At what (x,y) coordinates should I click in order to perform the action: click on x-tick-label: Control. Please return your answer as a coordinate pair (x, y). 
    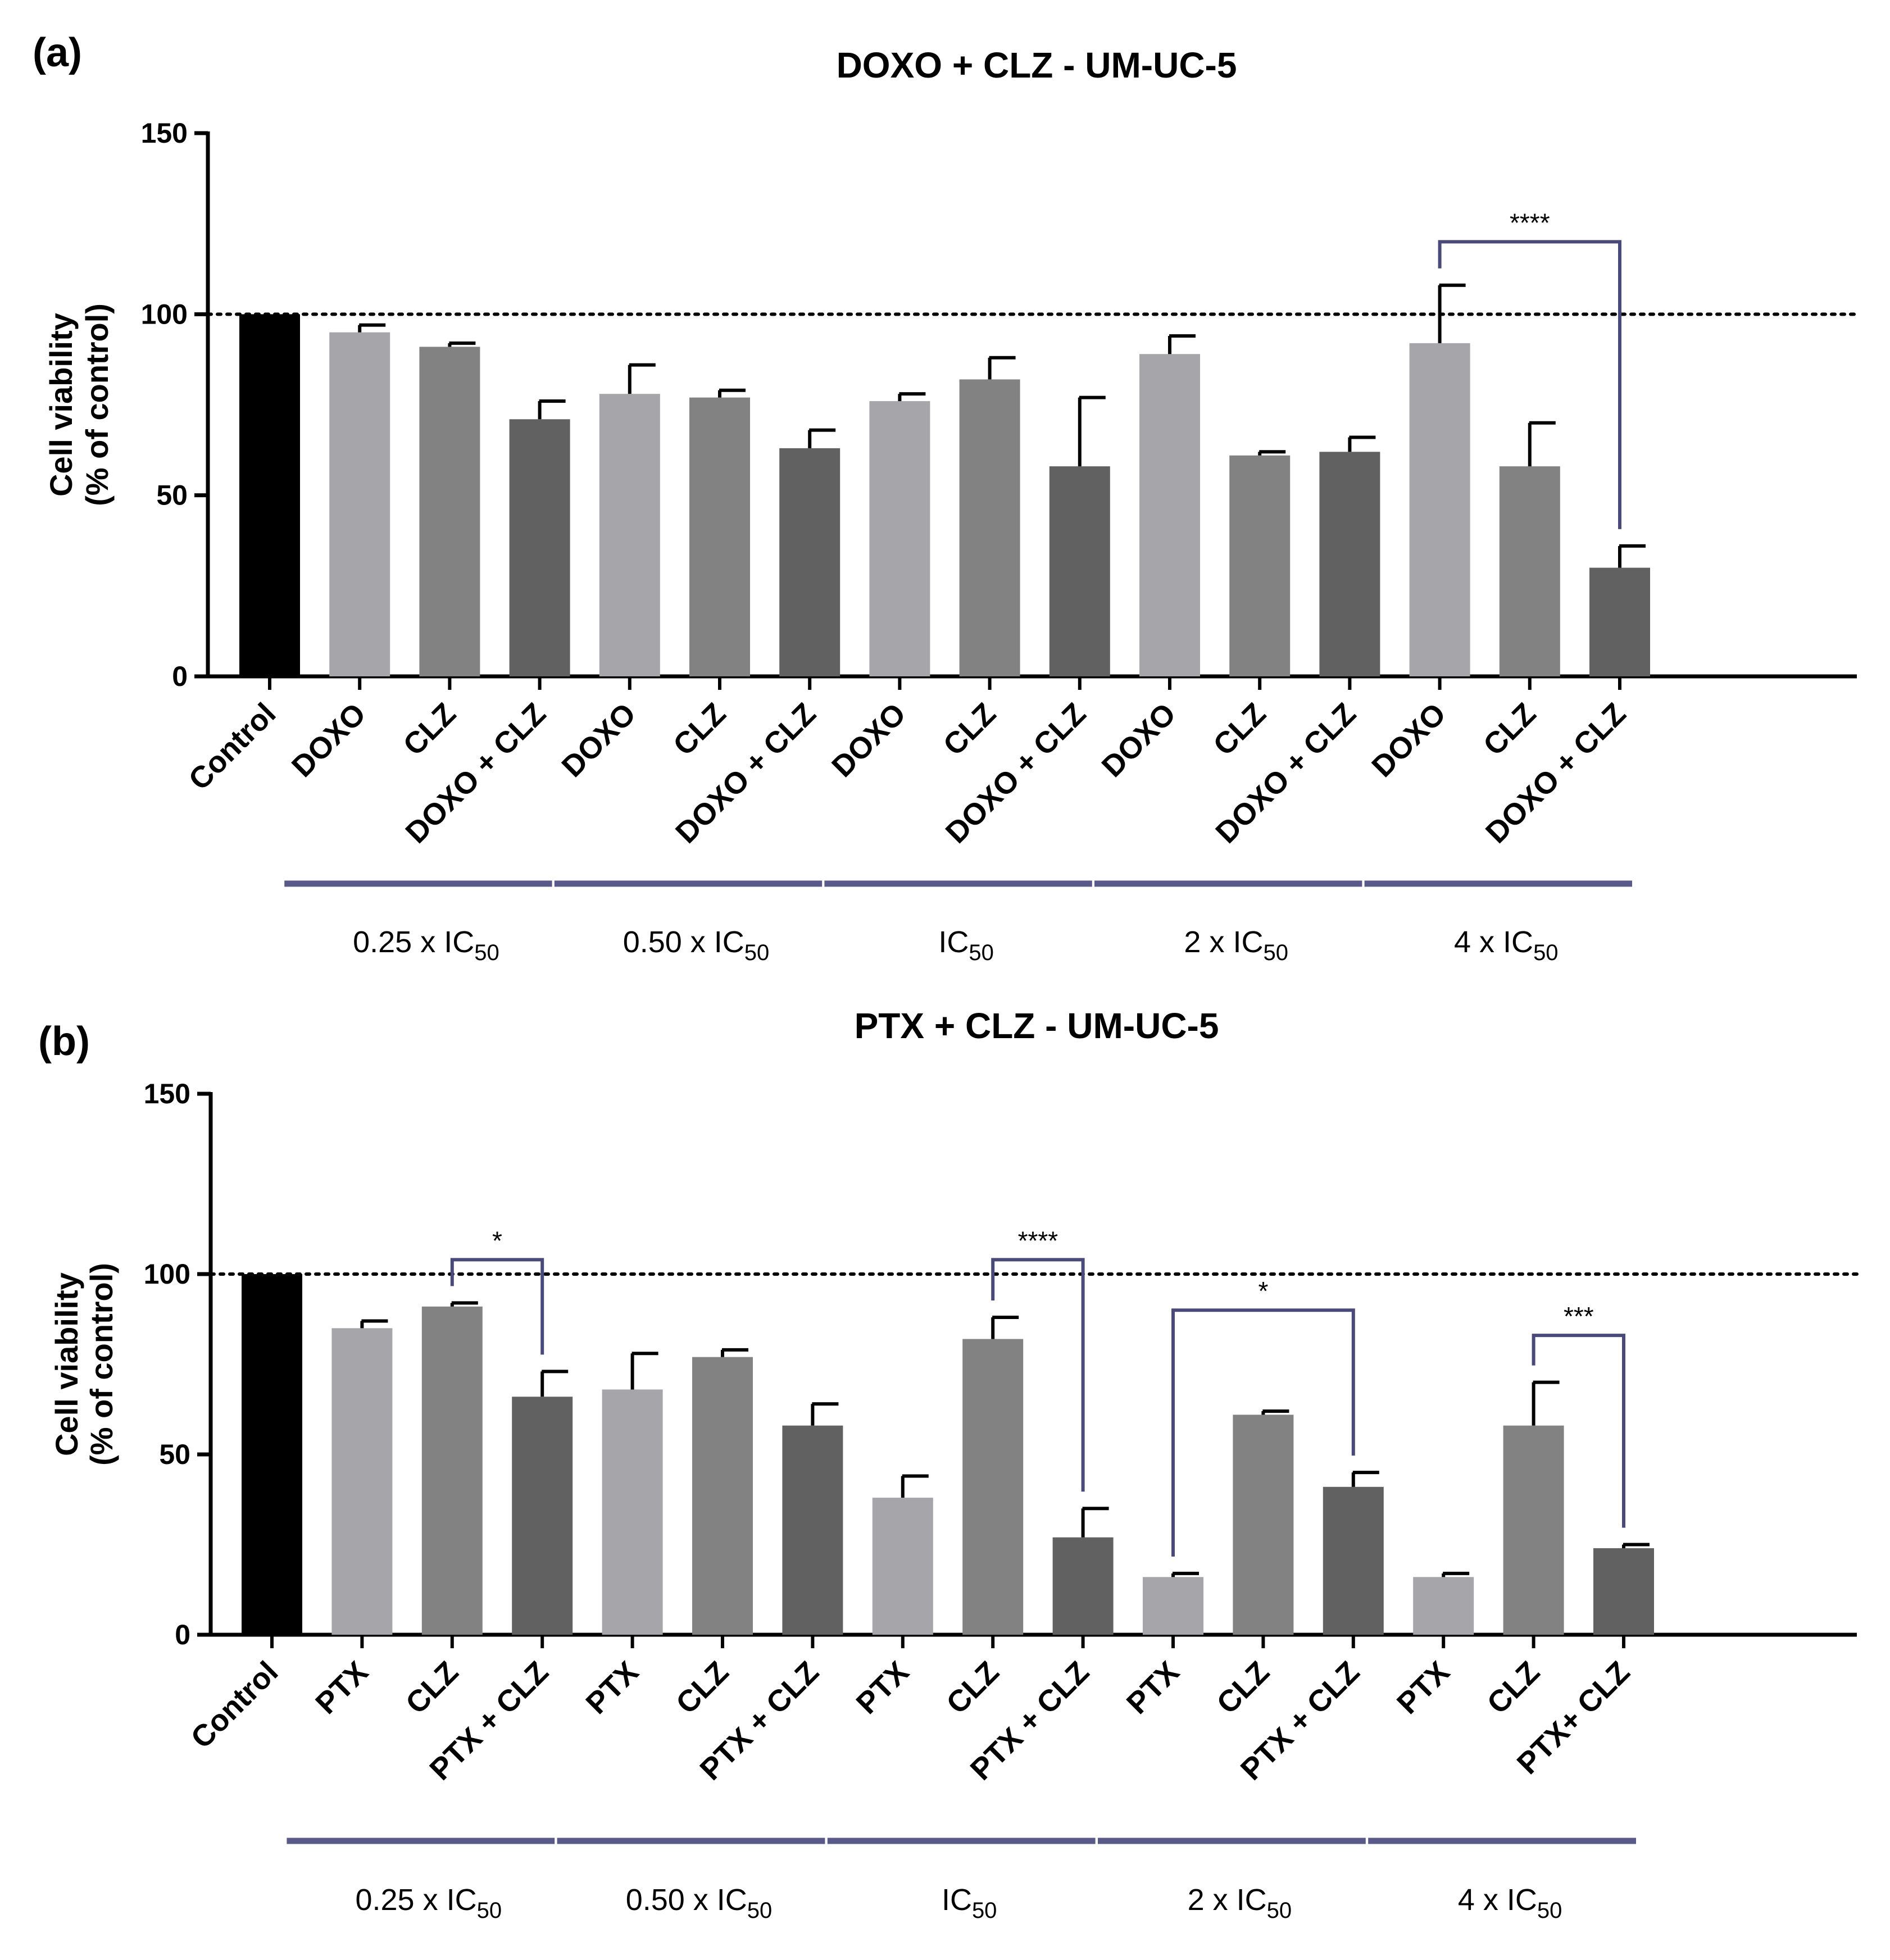
    Looking at the image, I should click on (234, 1705).